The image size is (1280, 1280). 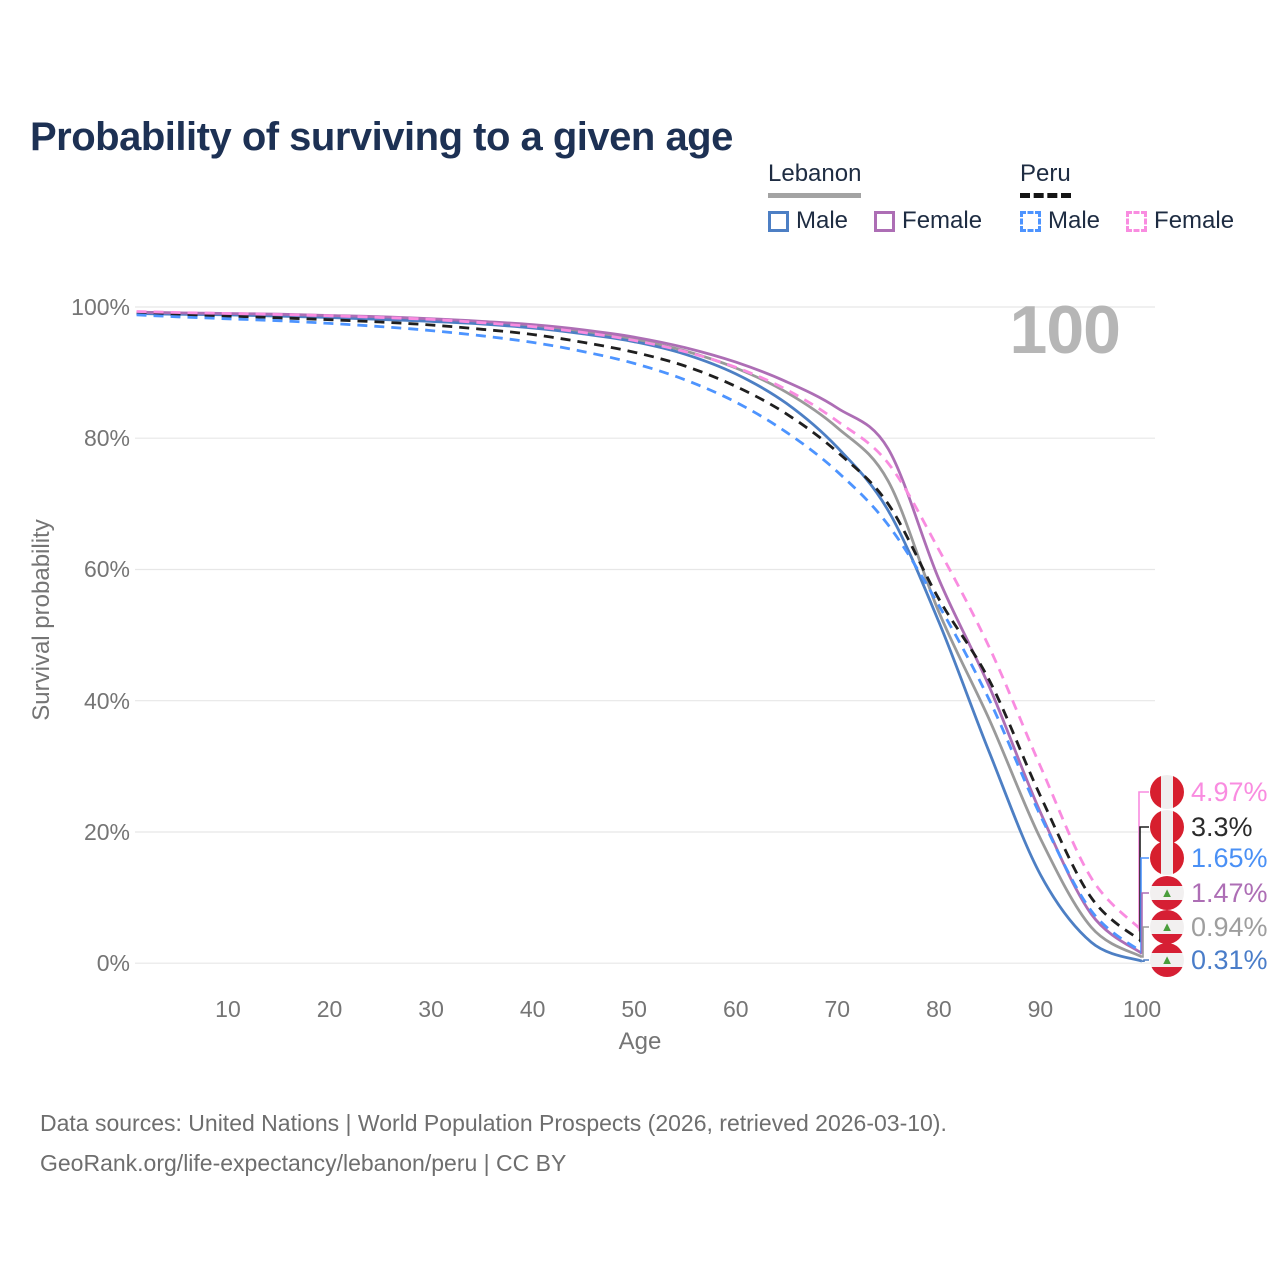 What do you see at coordinates (885, 221) in the screenshot?
I see `lebanon-female-swatch-icon` at bounding box center [885, 221].